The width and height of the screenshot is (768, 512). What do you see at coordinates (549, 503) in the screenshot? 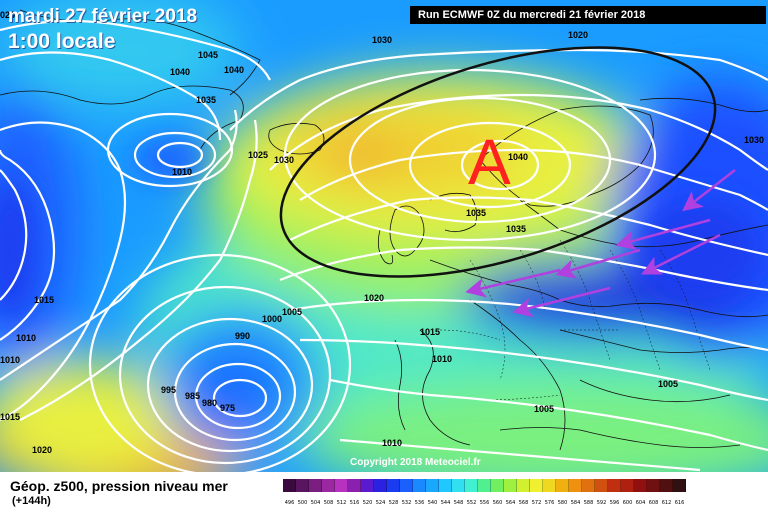
I see `color-scale-value: 576` at bounding box center [549, 503].